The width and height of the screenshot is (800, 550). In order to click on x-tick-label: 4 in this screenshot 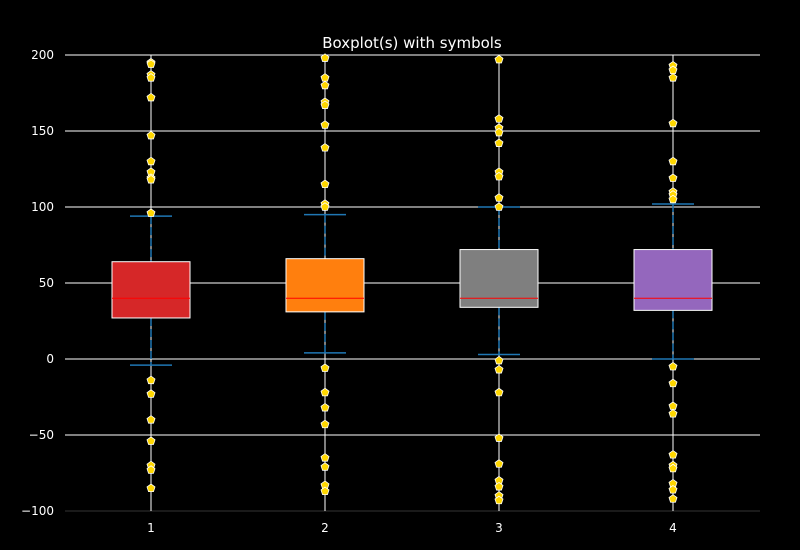, I will do `click(673, 528)`.